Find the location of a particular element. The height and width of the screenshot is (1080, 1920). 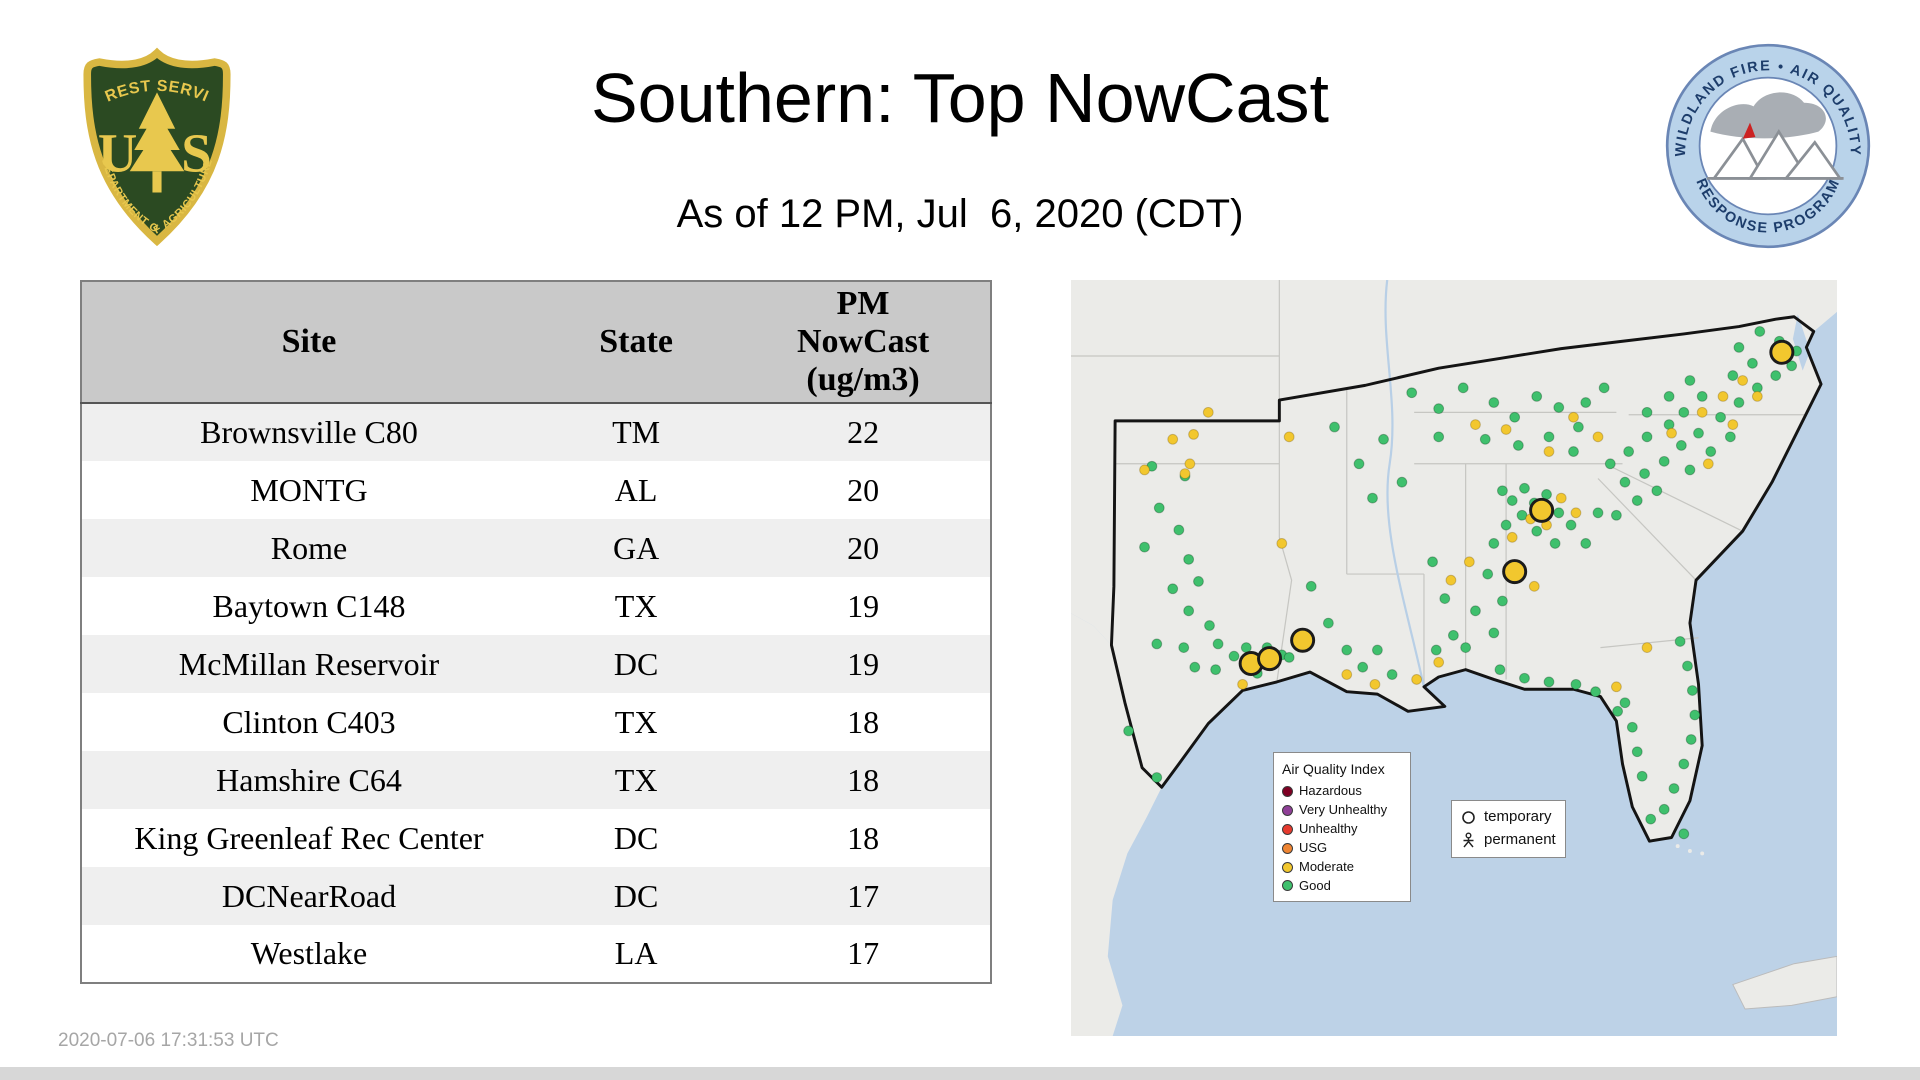

aqi-legend-item: Good is located at coordinates (1342, 886).